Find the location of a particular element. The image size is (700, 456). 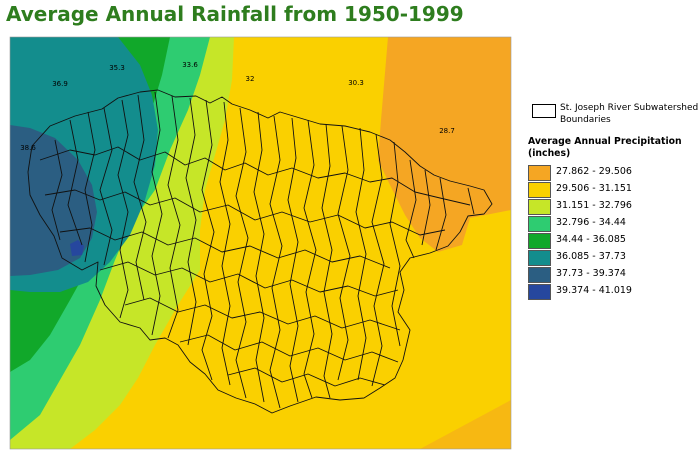

boundary-legend-item: St. Joseph River Subwatershed Boundaries is located at coordinates (612, 118).